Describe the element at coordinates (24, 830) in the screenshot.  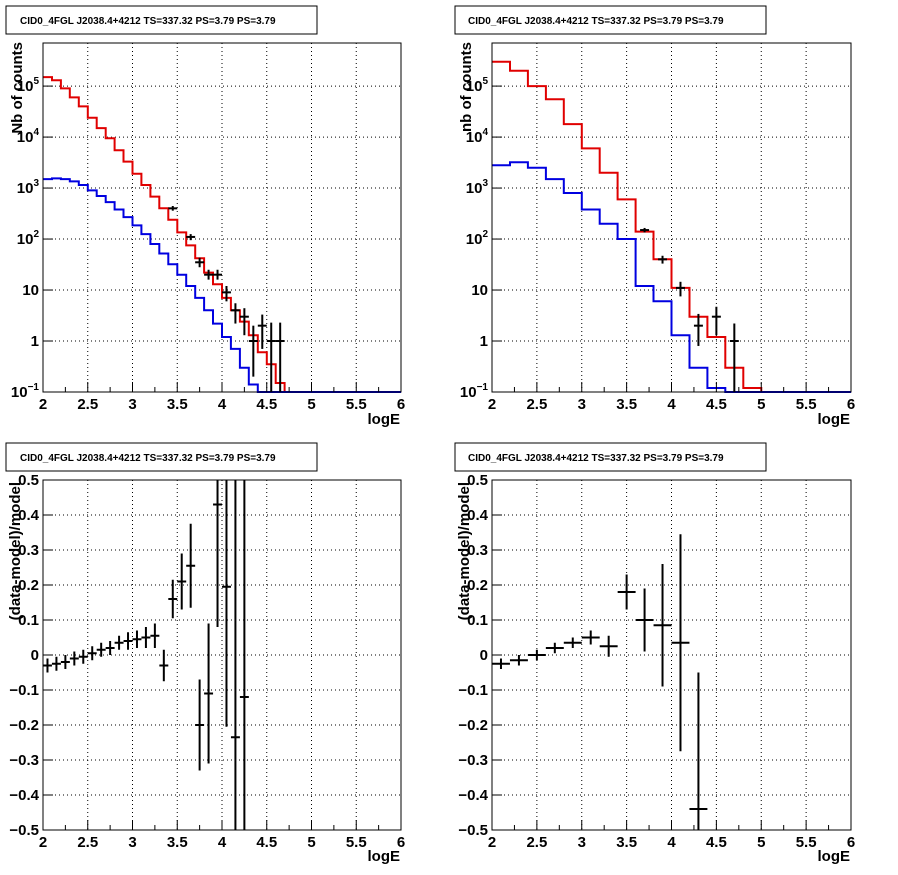
I see `y-tick-label: −0.5` at that location.